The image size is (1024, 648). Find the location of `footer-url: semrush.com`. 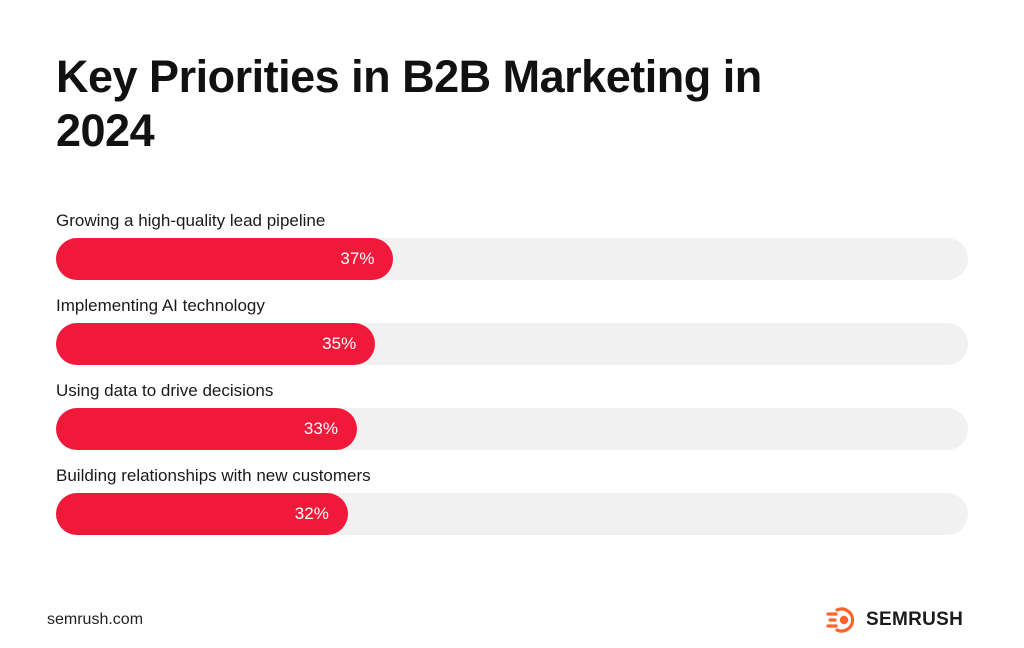

footer-url: semrush.com is located at coordinates (95, 619).